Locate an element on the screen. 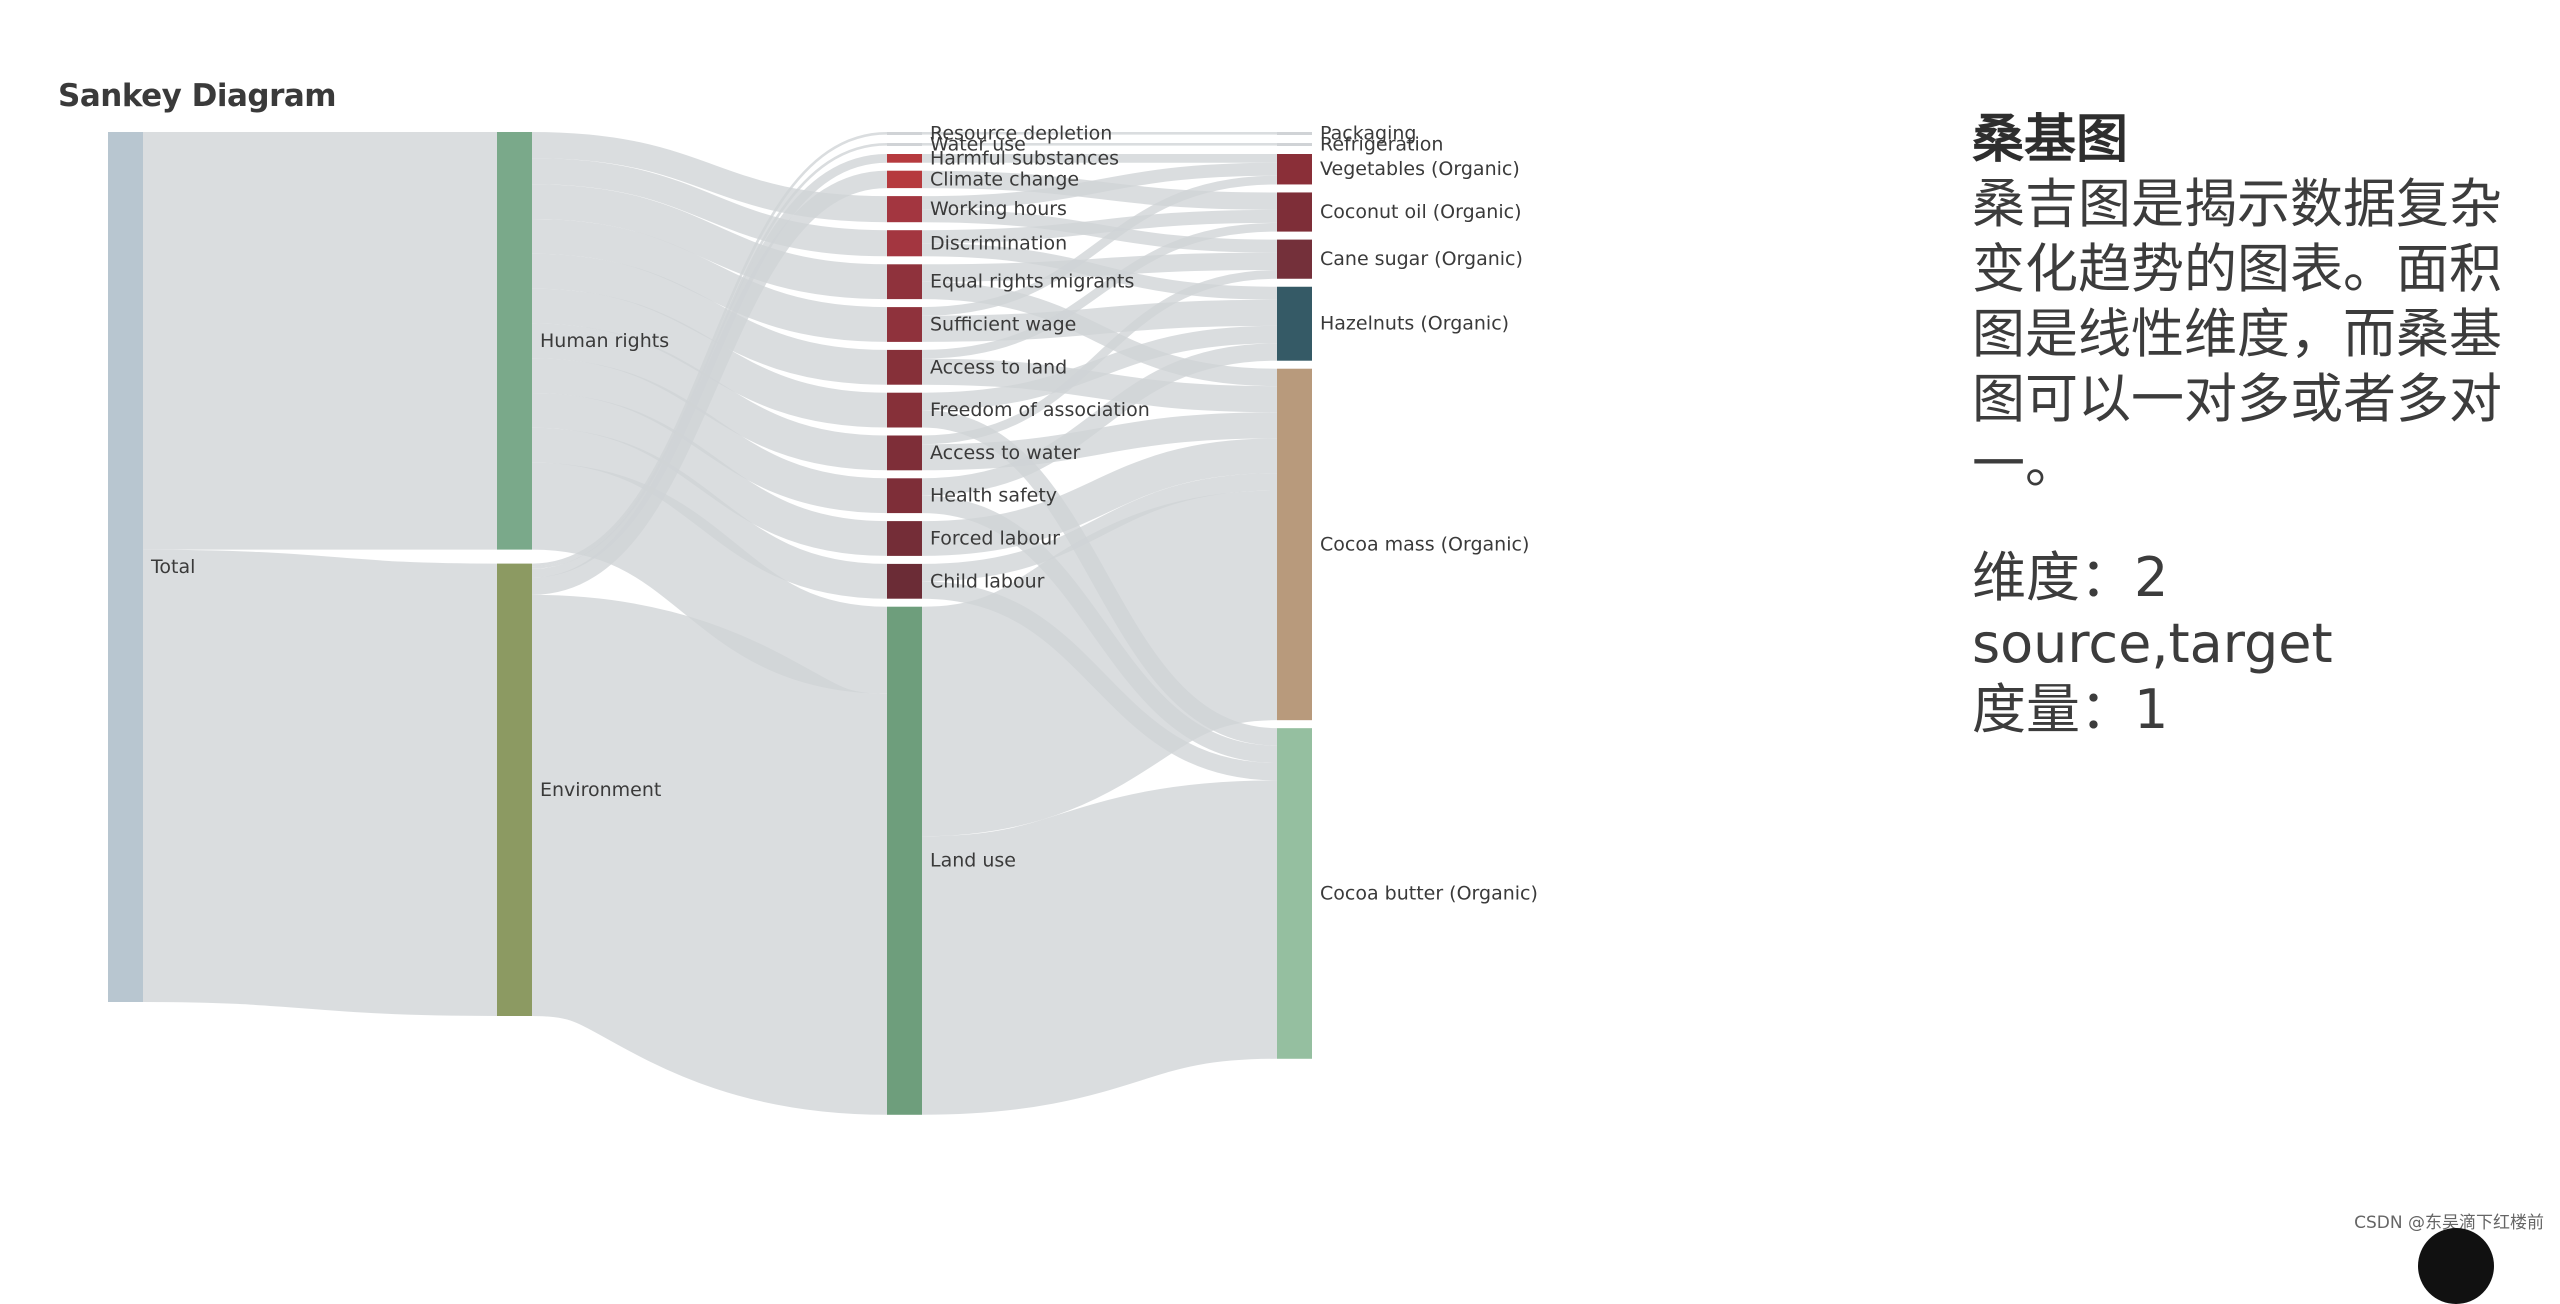 This screenshot has height=1304, width=2560. link-hr-to-fl is located at coordinates (709, 474).